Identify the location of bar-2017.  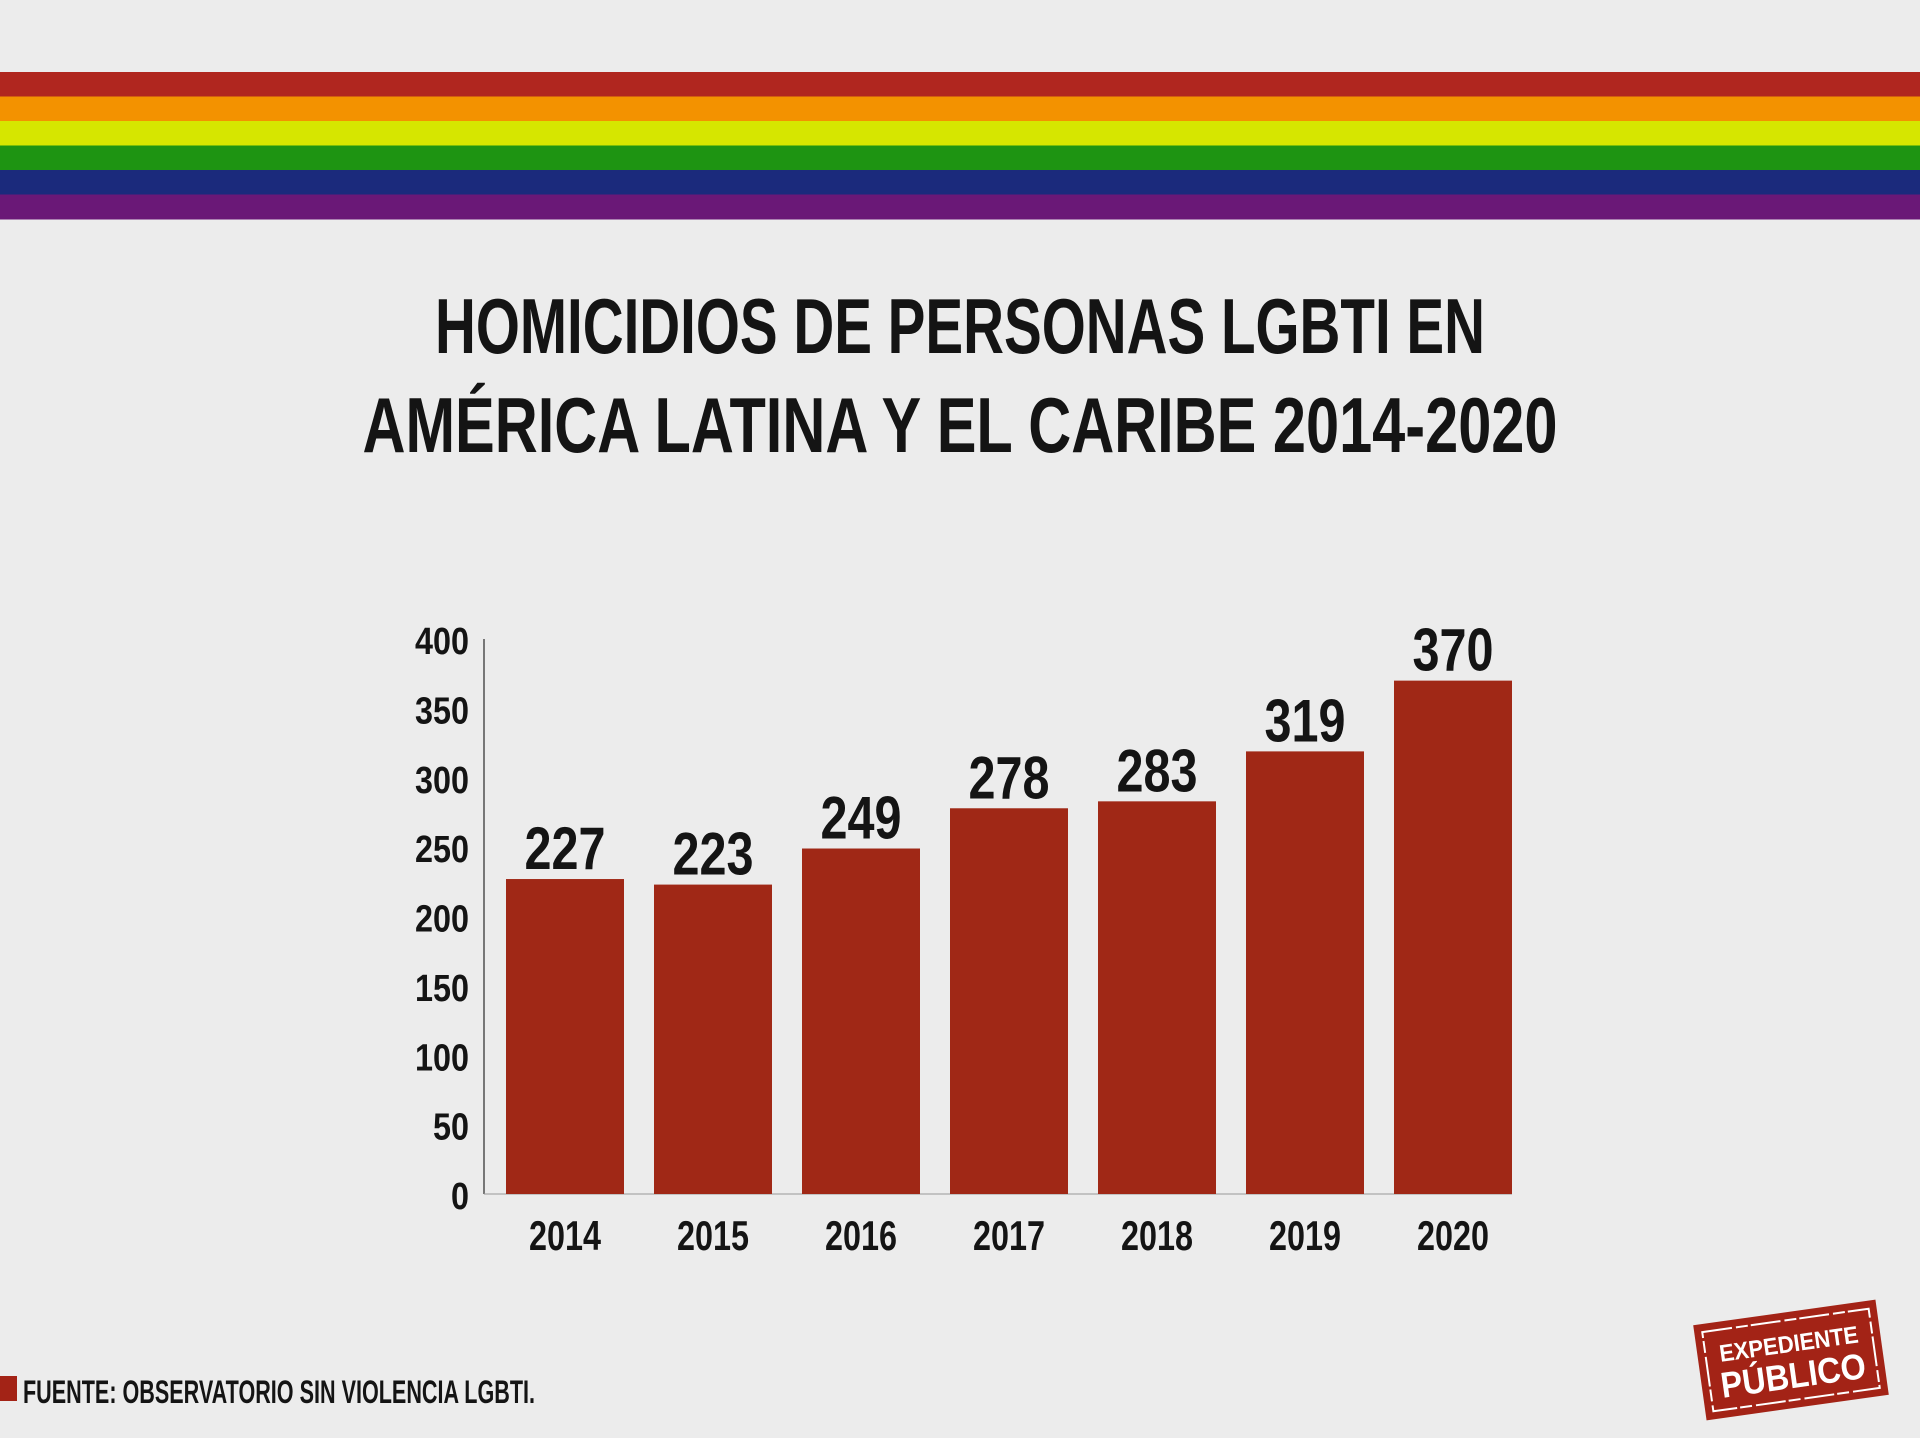
(1009, 1001).